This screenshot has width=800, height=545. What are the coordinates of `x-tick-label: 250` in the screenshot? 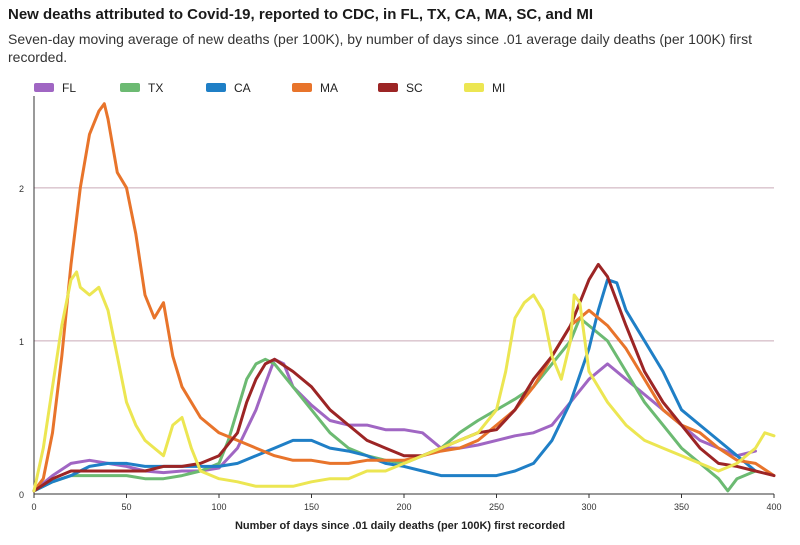 It's located at (496, 507).